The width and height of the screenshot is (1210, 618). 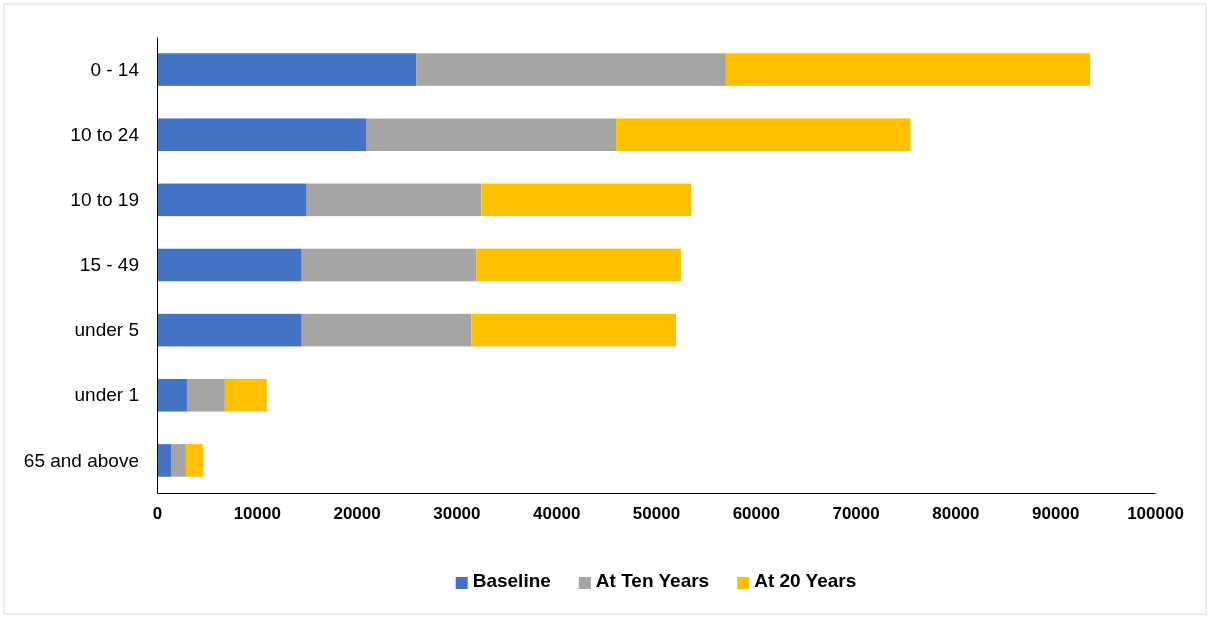 I want to click on y-tick-label: 10 to 19, so click(x=104, y=199).